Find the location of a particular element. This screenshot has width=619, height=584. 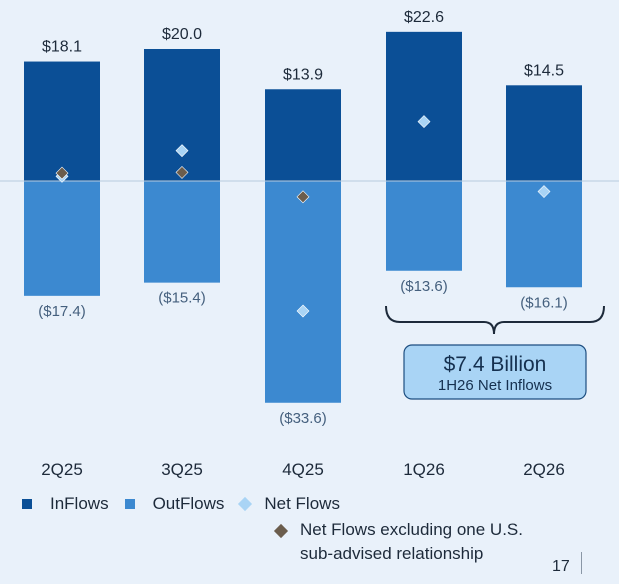

outflow-bar-1q26 is located at coordinates (424, 226).